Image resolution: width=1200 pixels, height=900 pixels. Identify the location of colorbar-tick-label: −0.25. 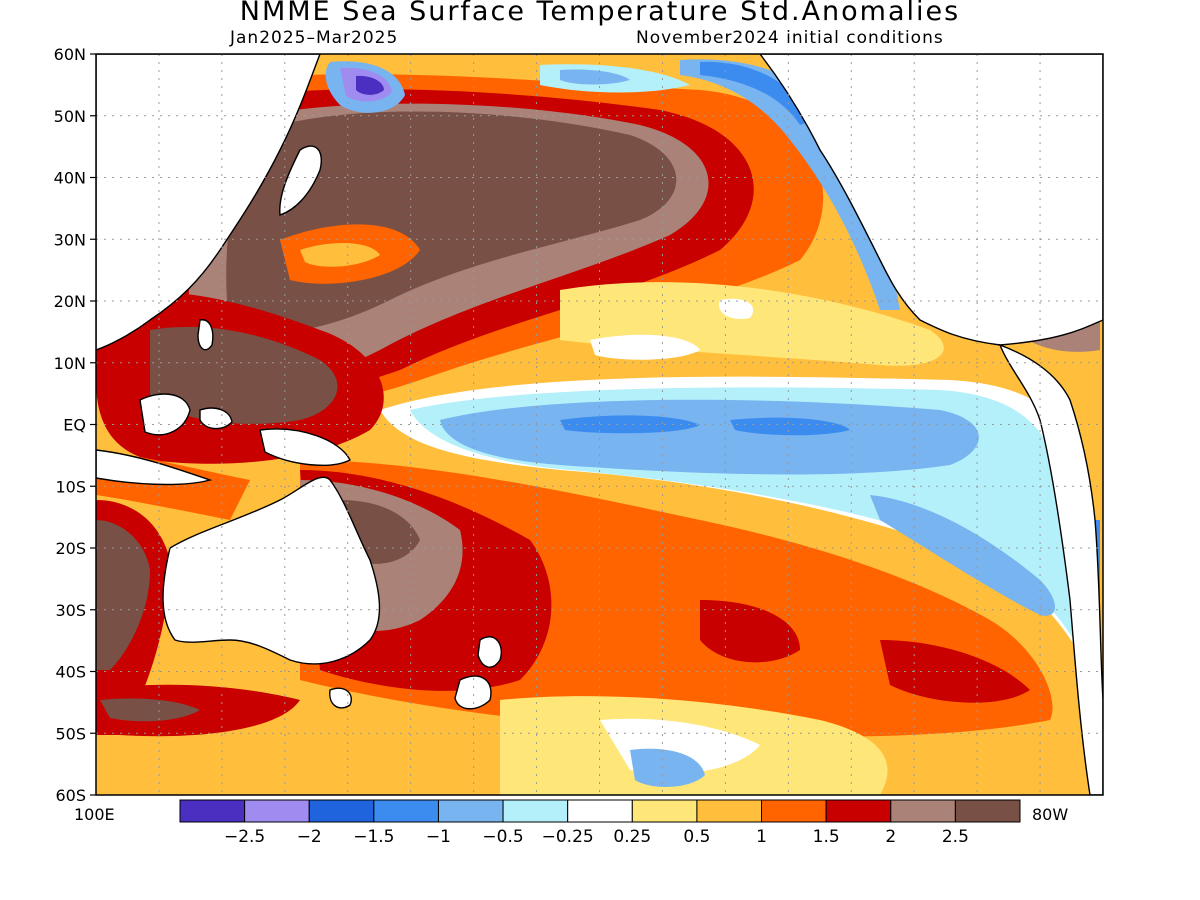
(568, 837).